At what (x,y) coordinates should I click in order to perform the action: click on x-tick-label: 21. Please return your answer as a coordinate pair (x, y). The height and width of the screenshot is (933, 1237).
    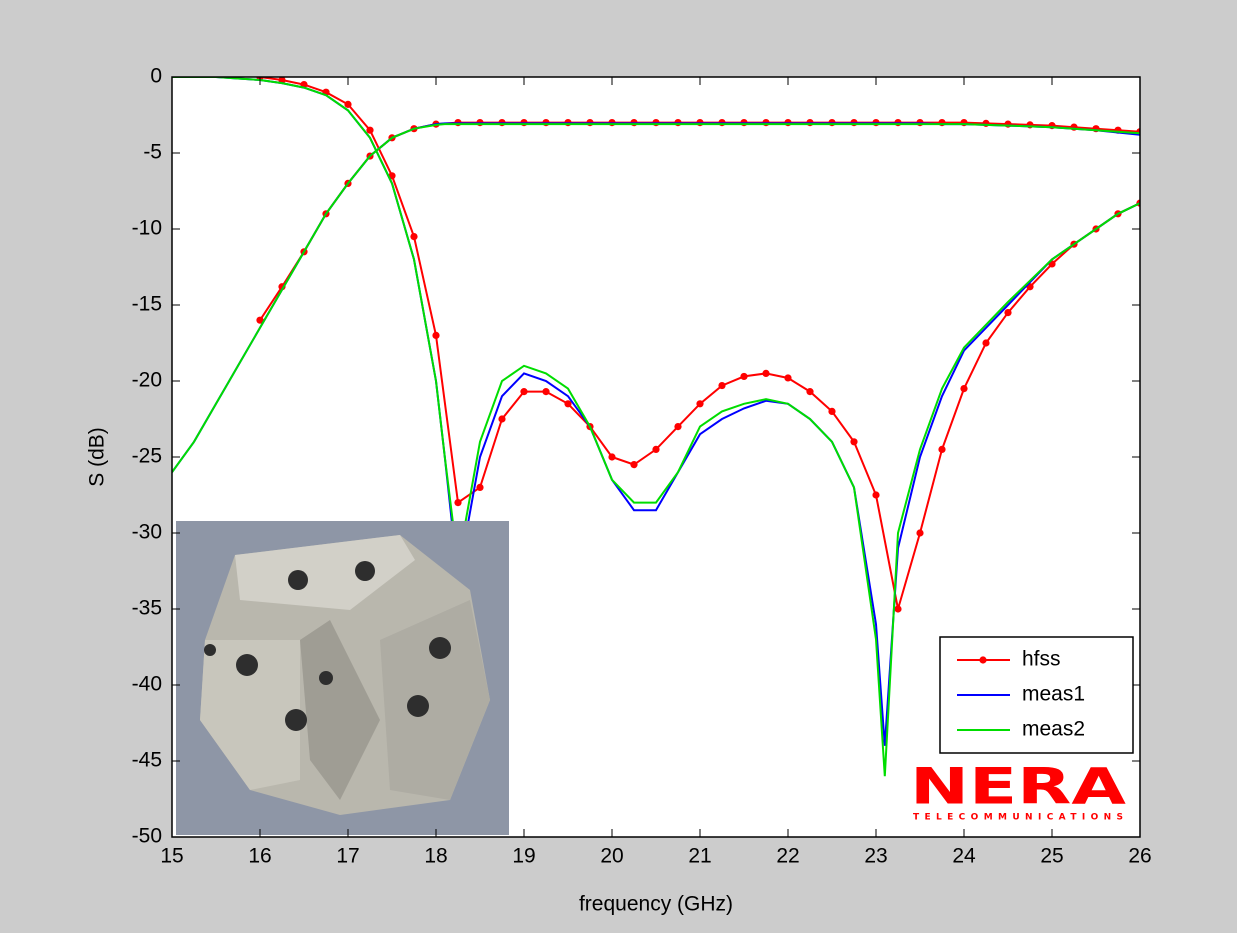
    Looking at the image, I should click on (699, 856).